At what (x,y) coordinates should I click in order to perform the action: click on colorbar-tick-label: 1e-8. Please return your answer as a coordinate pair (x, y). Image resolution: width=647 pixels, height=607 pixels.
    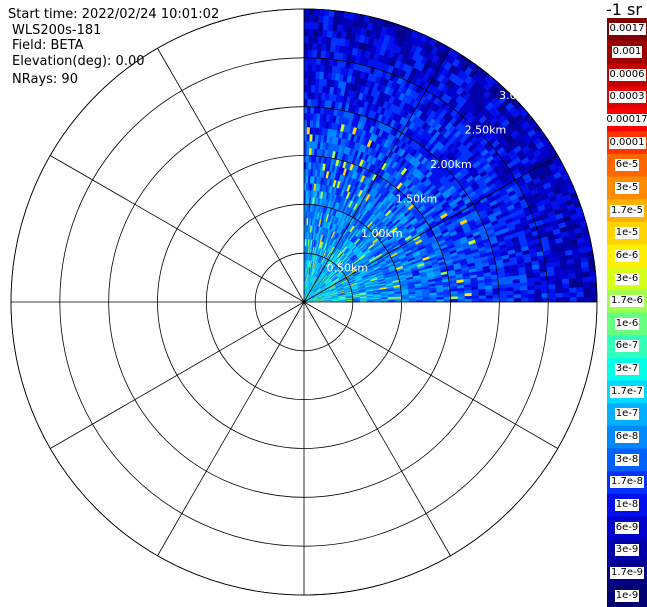
    Looking at the image, I should click on (627, 505).